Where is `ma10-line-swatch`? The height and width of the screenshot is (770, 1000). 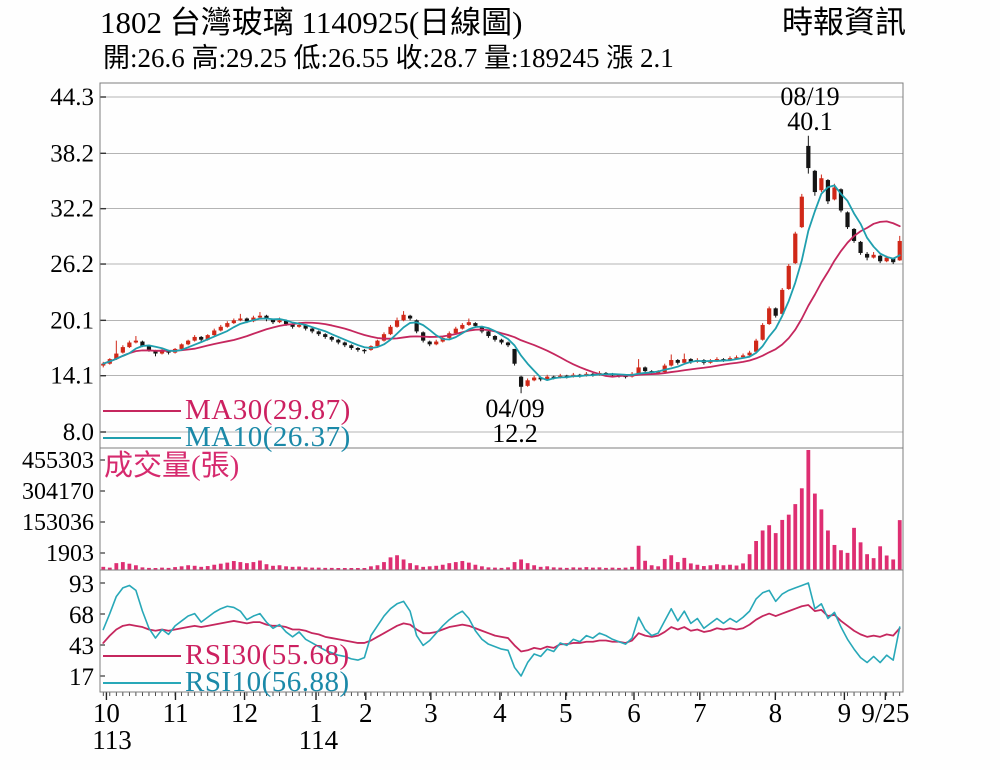 ma10-line-swatch is located at coordinates (142, 437).